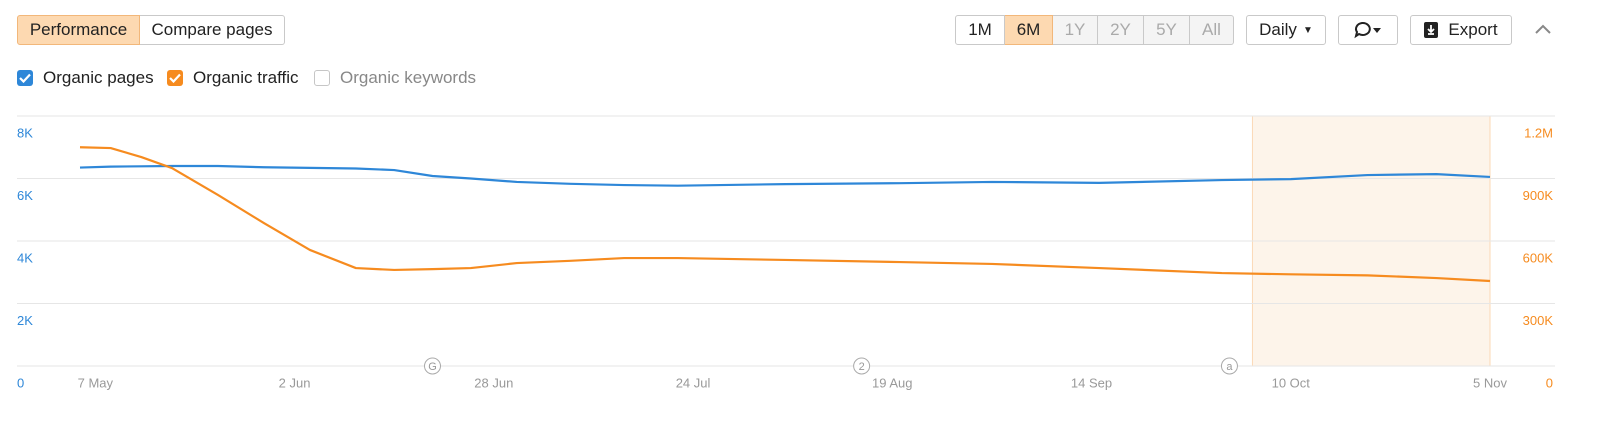 The width and height of the screenshot is (1622, 444). Describe the element at coordinates (1091, 382) in the screenshot. I see `x-tick-label: 14 Sep` at that location.